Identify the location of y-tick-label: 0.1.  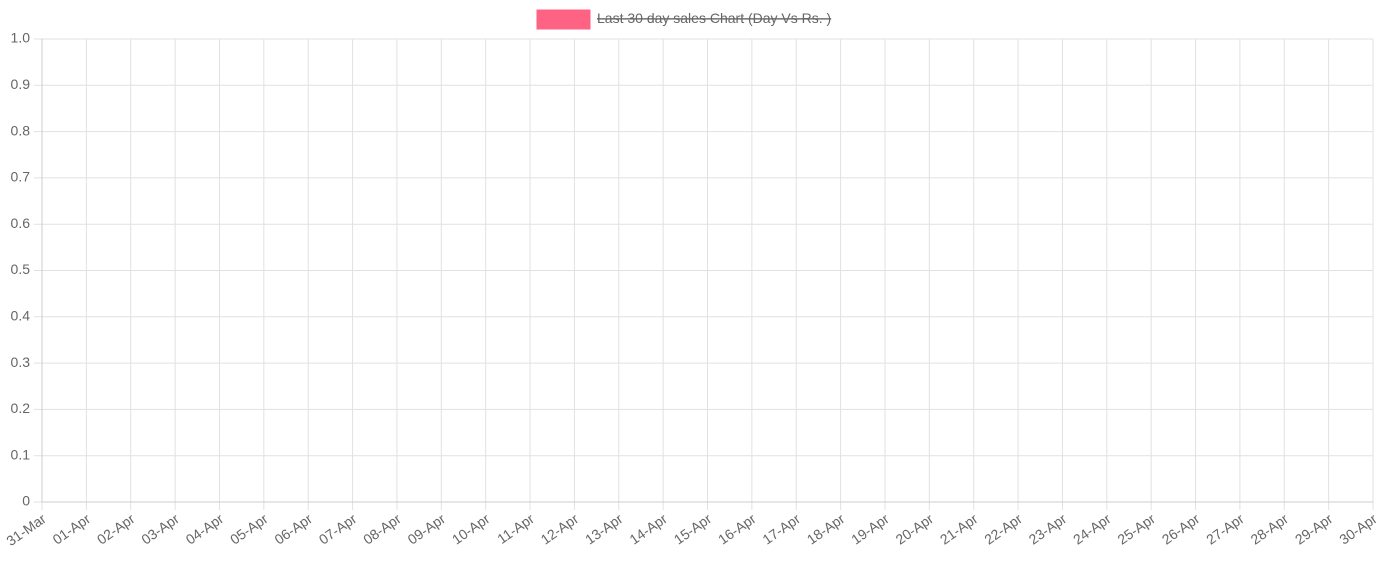
(21, 454).